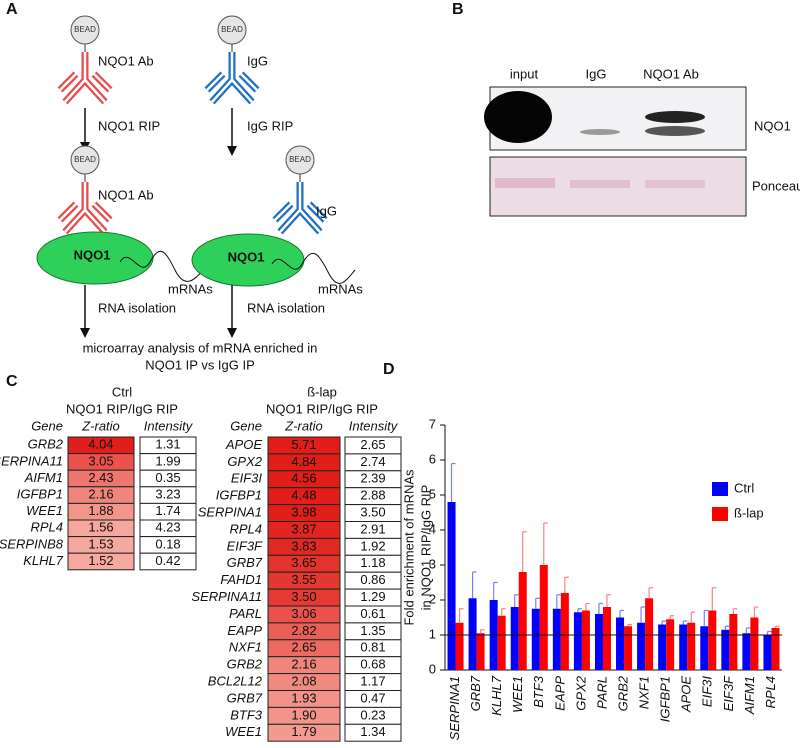 Image resolution: width=800 pixels, height=748 pixels. Describe the element at coordinates (772, 125) in the screenshot. I see `blot-label: NQO1` at that location.